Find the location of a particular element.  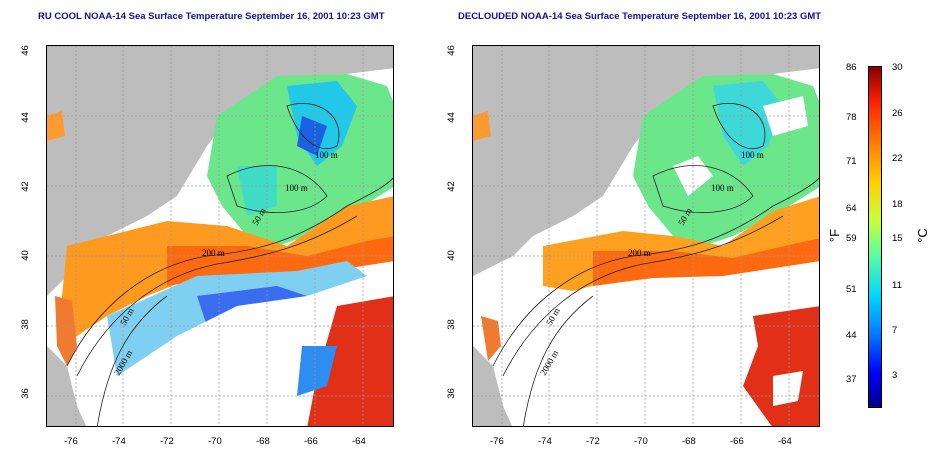

fahrenheit-unit-label: °F is located at coordinates (835, 235).